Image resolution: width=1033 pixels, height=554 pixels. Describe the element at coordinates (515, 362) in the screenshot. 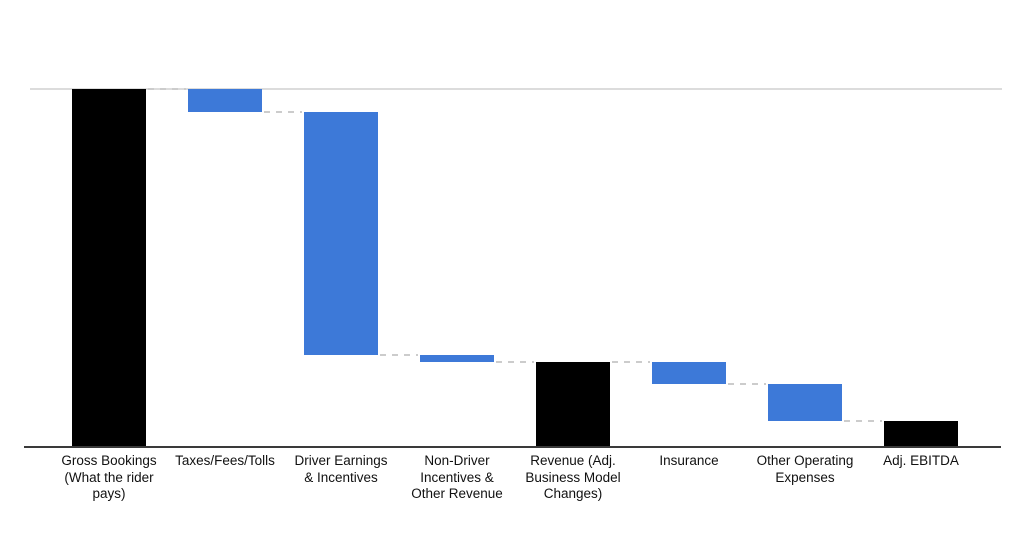

I see `connector-after-non-driver-incentives-other-revenue` at that location.